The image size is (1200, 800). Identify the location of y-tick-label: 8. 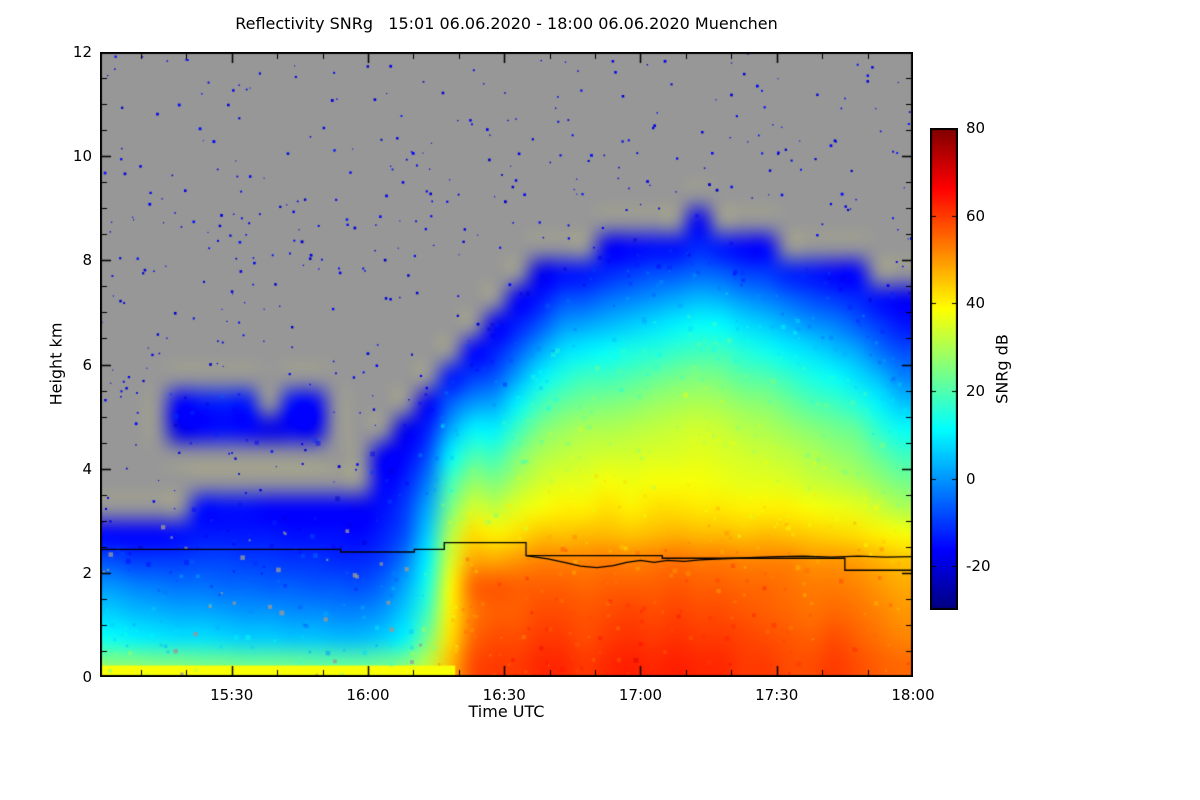
(87, 260).